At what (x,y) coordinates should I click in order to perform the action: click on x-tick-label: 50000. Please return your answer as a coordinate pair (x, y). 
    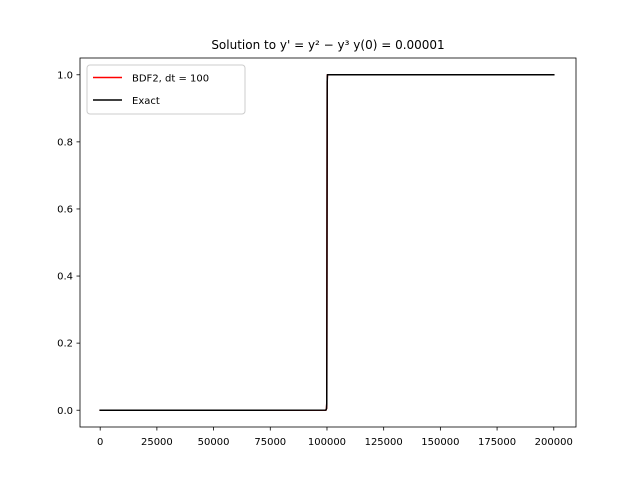
    Looking at the image, I should click on (214, 442).